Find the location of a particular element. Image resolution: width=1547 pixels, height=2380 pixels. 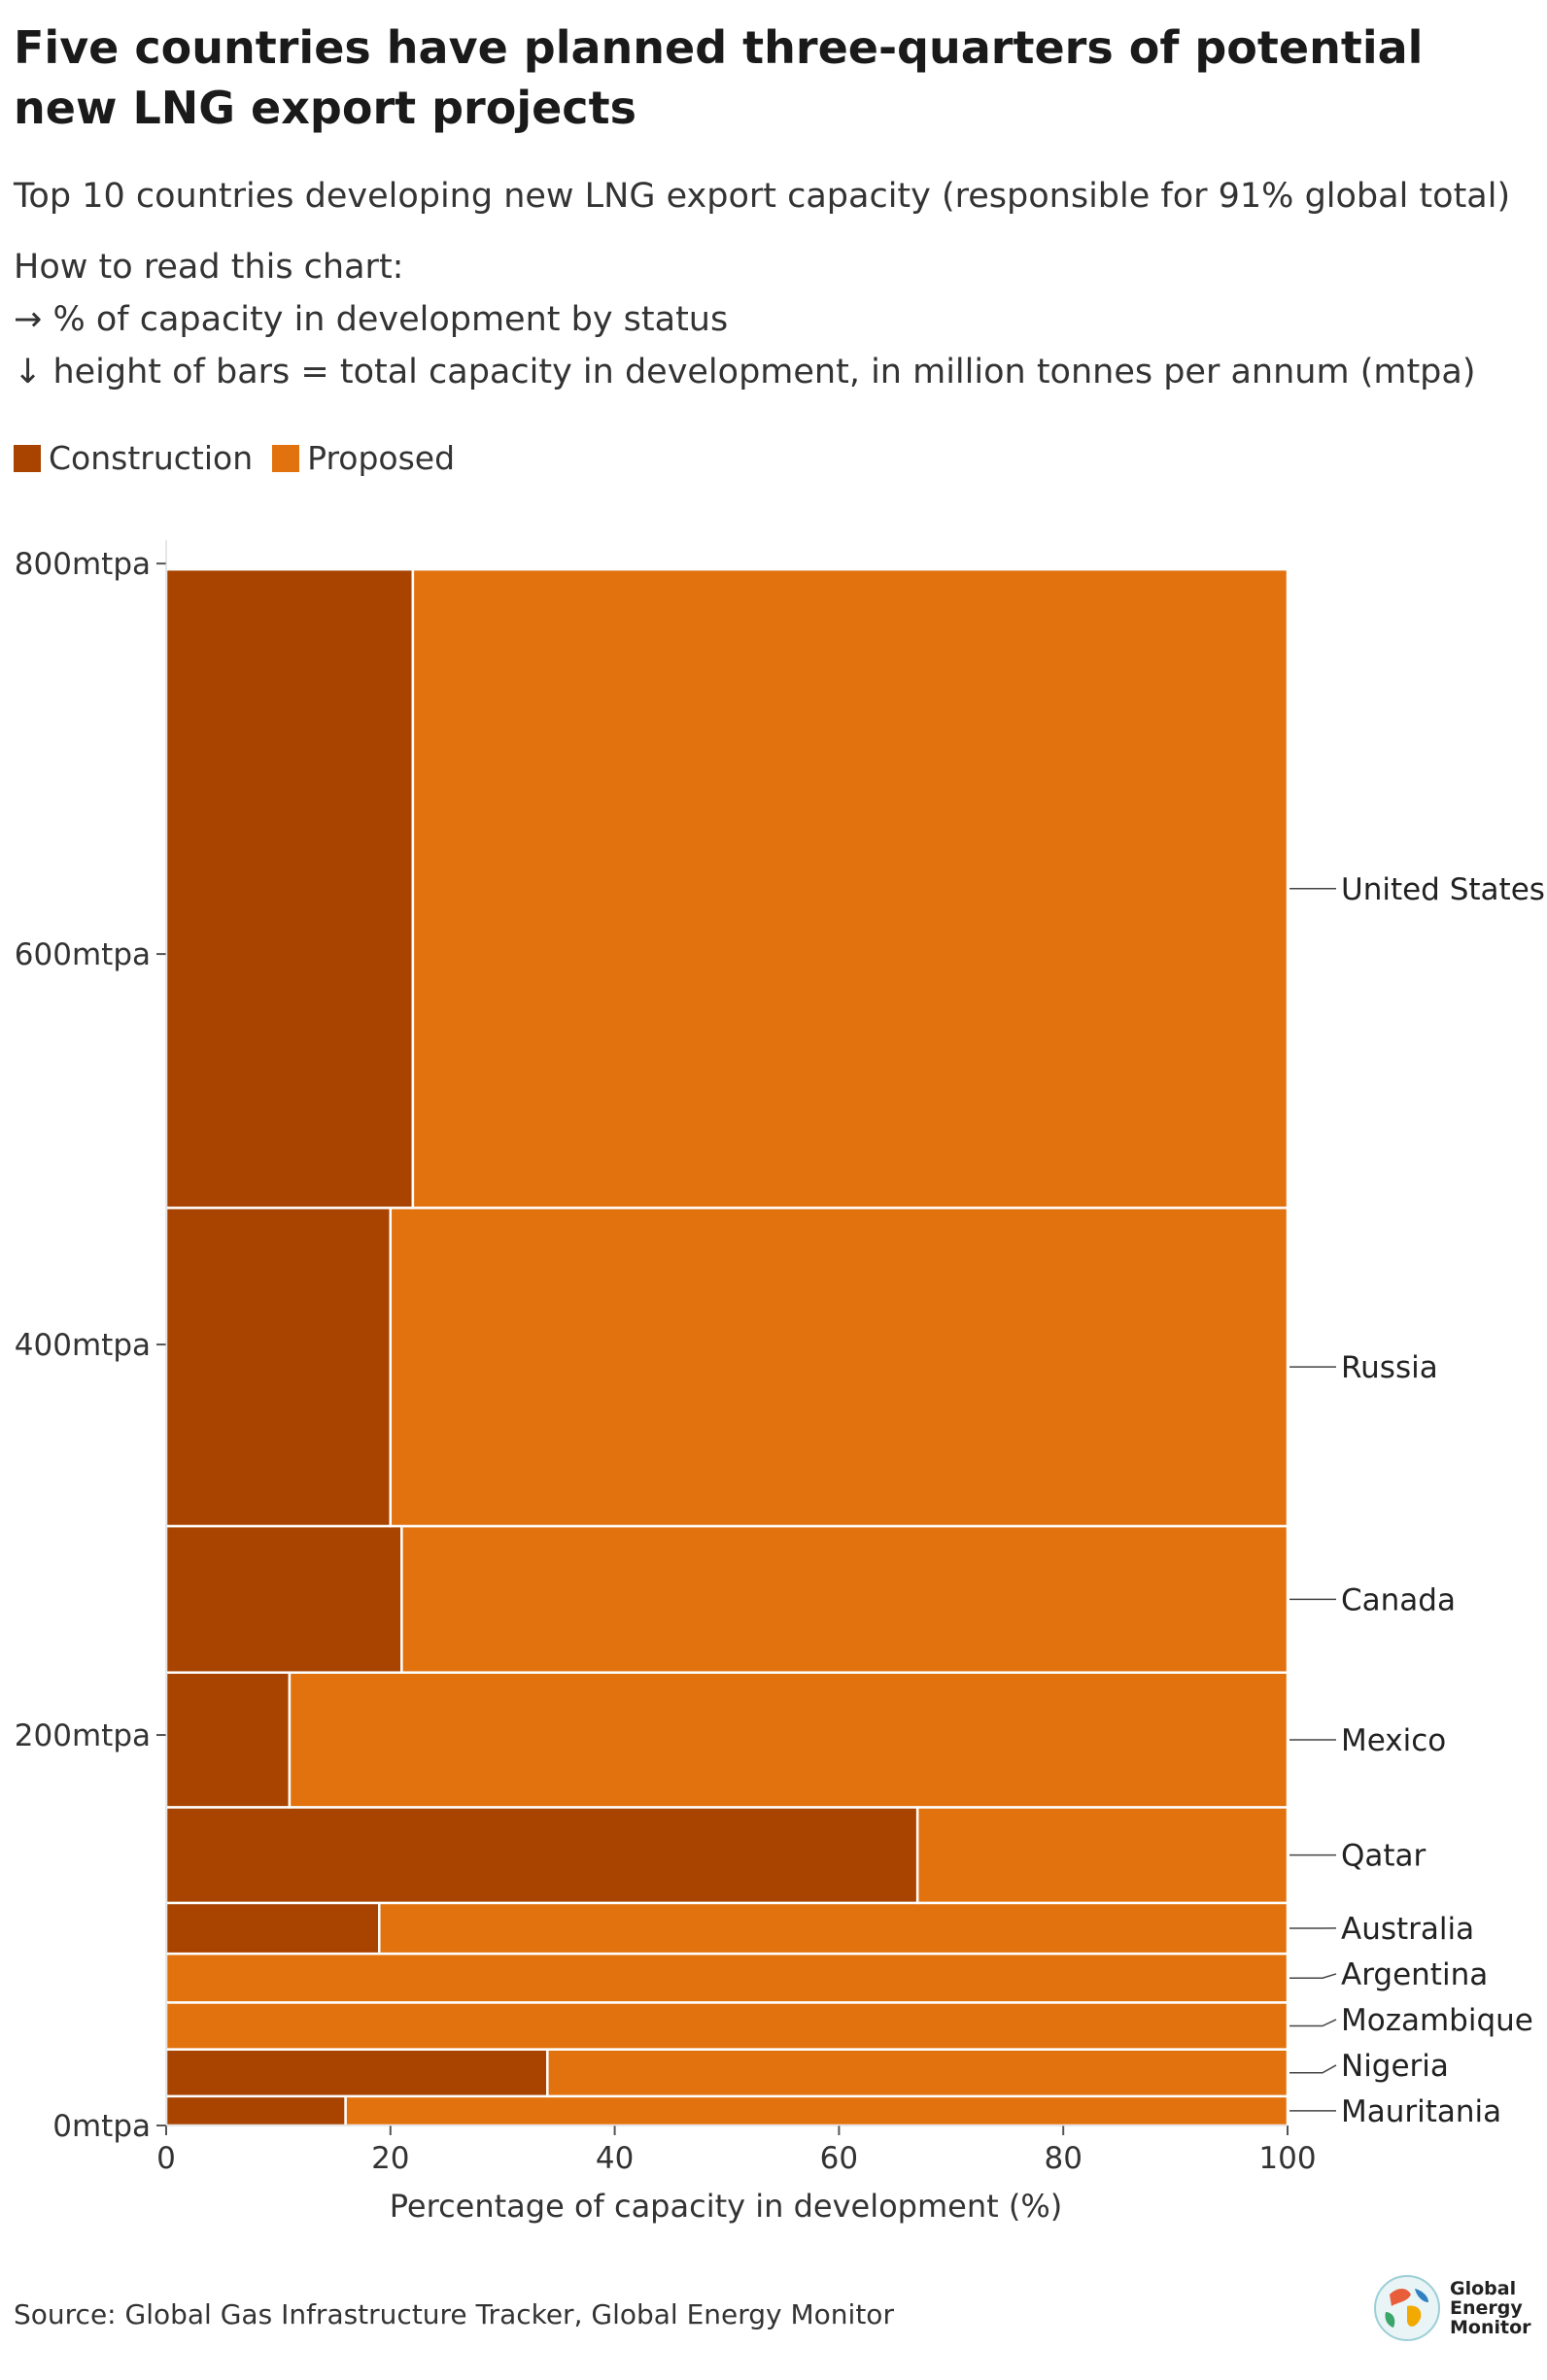

how-to-read-heading: How to read this chart: is located at coordinates (209, 267).